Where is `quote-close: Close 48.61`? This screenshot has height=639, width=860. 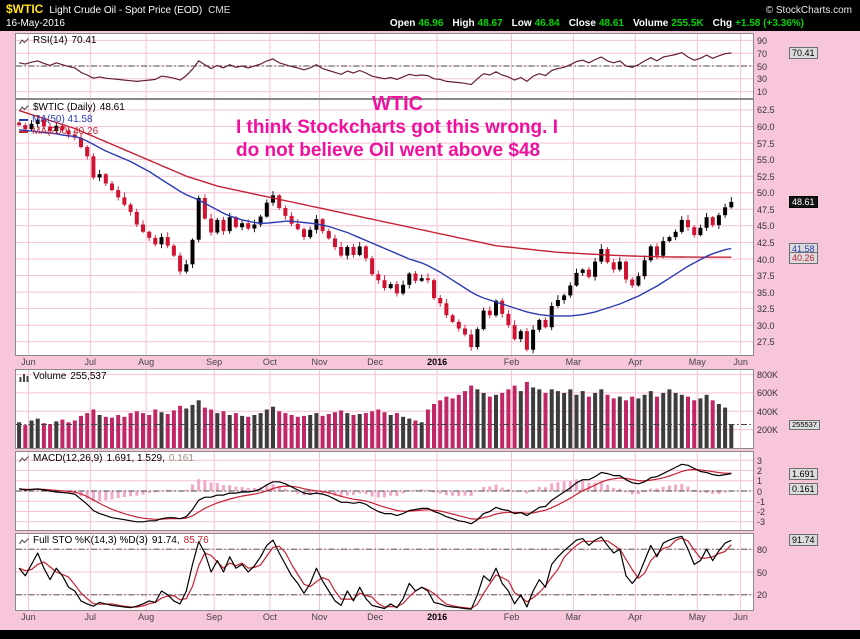
quote-close: Close 48.61 is located at coordinates (596, 23).